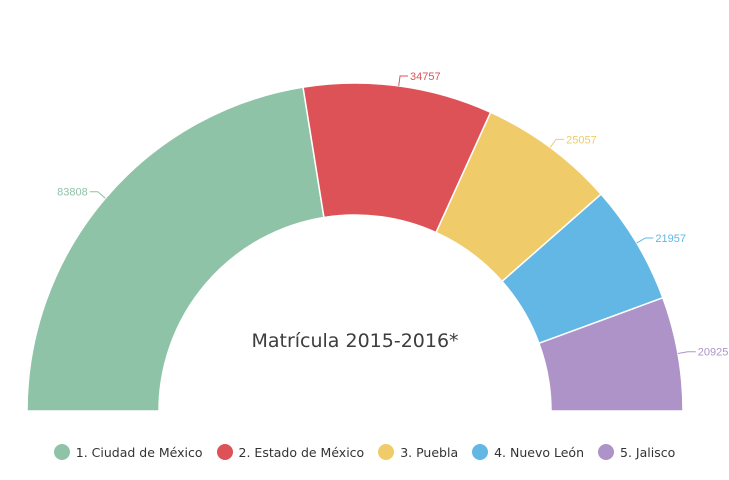 This screenshot has width=729, height=480. I want to click on data-label-nuevo-leon: 21957, so click(670, 239).